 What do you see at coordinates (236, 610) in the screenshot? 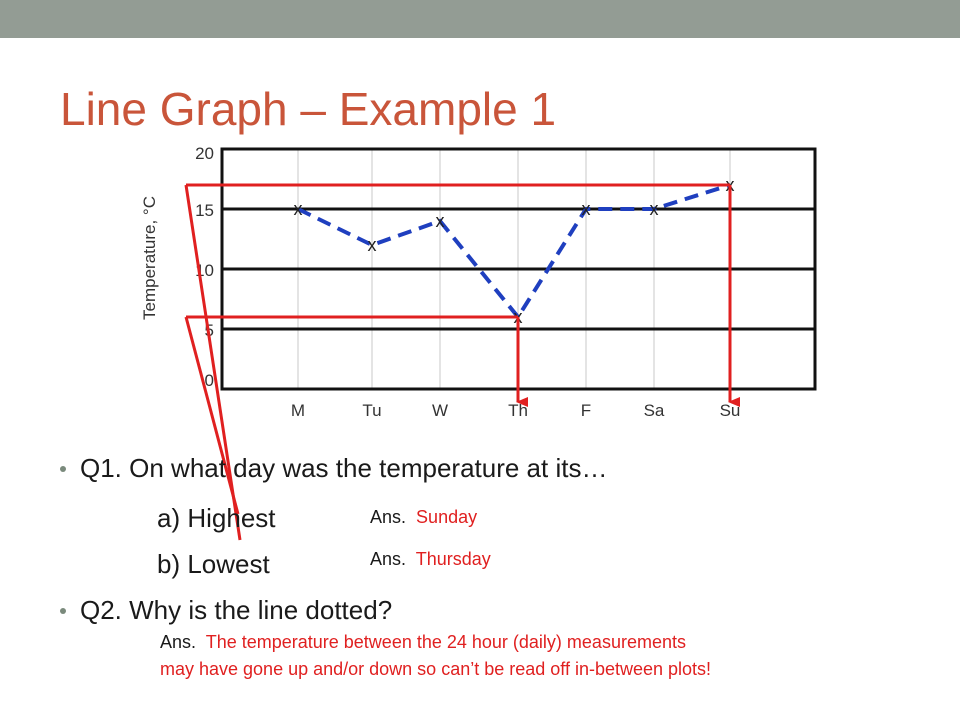
I see `question-2: Q2. Why is the line dotted?` at bounding box center [236, 610].